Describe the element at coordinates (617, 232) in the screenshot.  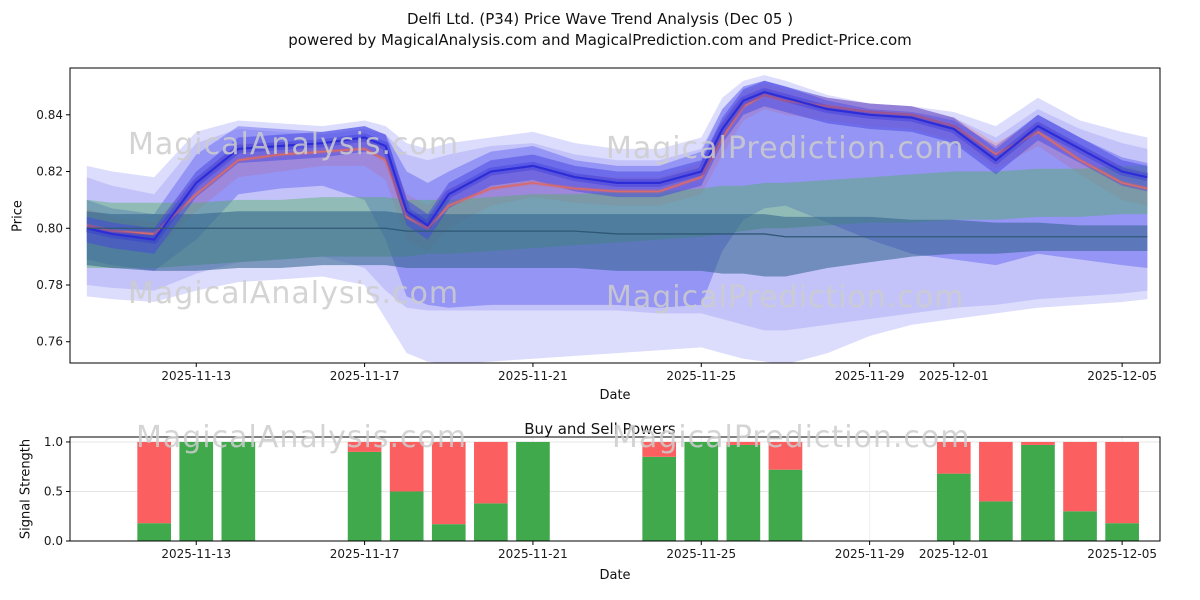
I see `line-baseline` at that location.